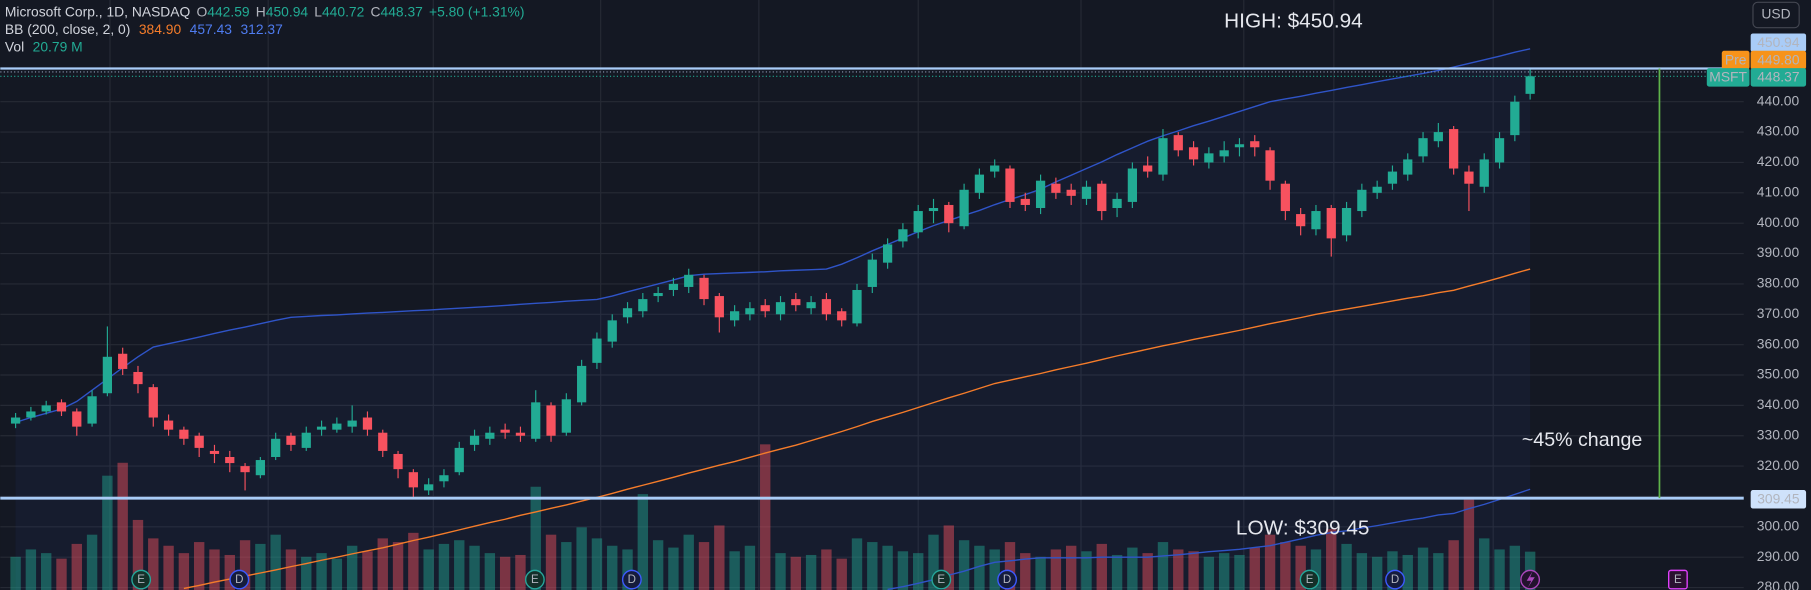 The width and height of the screenshot is (1811, 590). What do you see at coordinates (1778, 465) in the screenshot?
I see `y-tick-label: 320.00` at bounding box center [1778, 465].